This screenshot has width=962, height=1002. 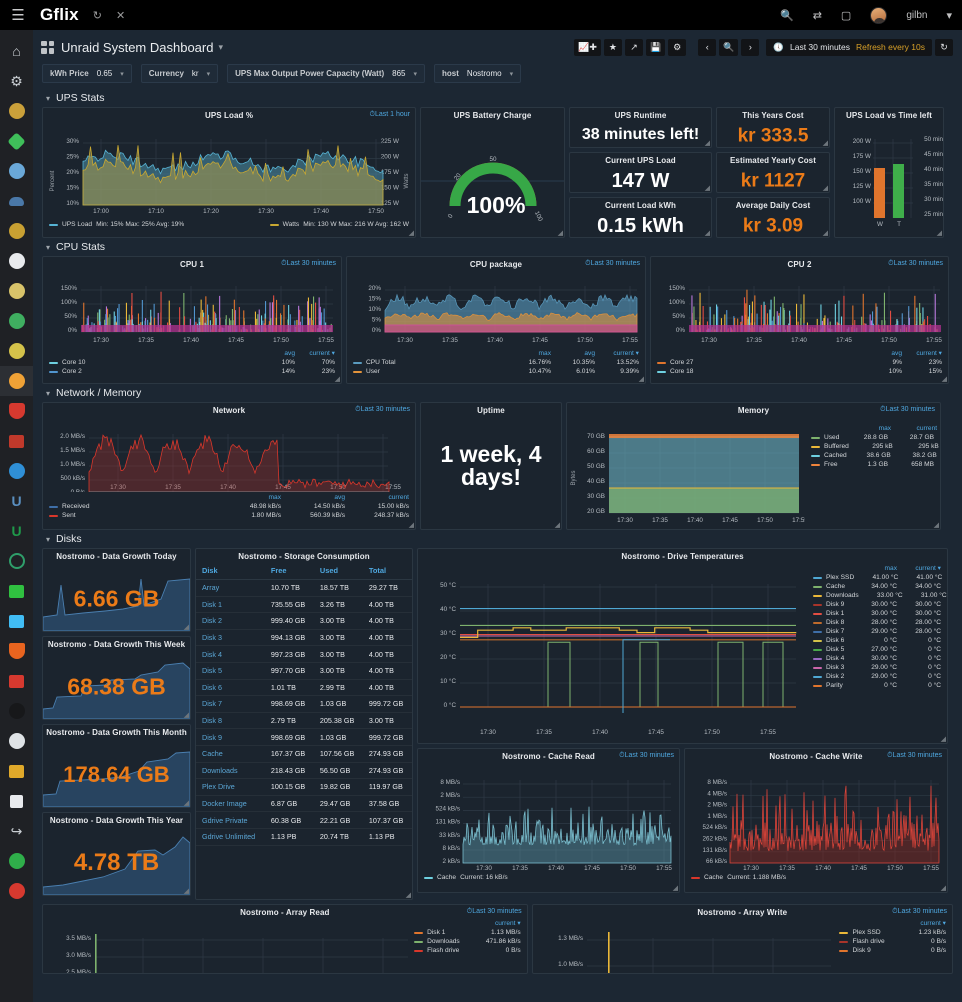 What do you see at coordinates (373, 371) in the screenshot?
I see `legend-label: User` at bounding box center [373, 371].